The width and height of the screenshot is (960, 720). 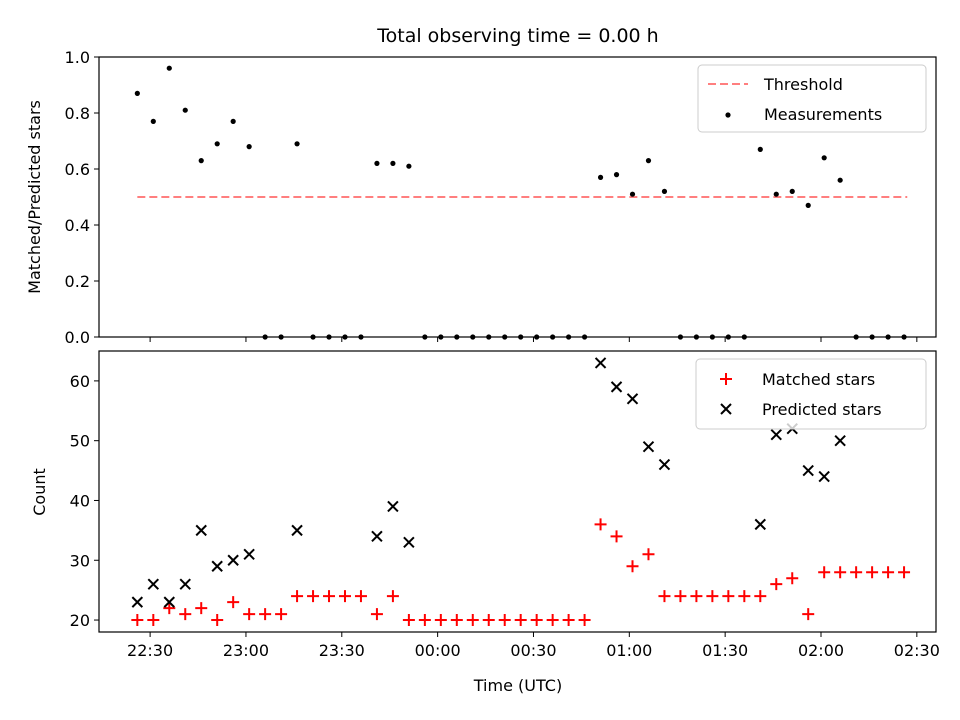 I want to click on top-y-tick-label: 0.0, so click(x=77, y=337).